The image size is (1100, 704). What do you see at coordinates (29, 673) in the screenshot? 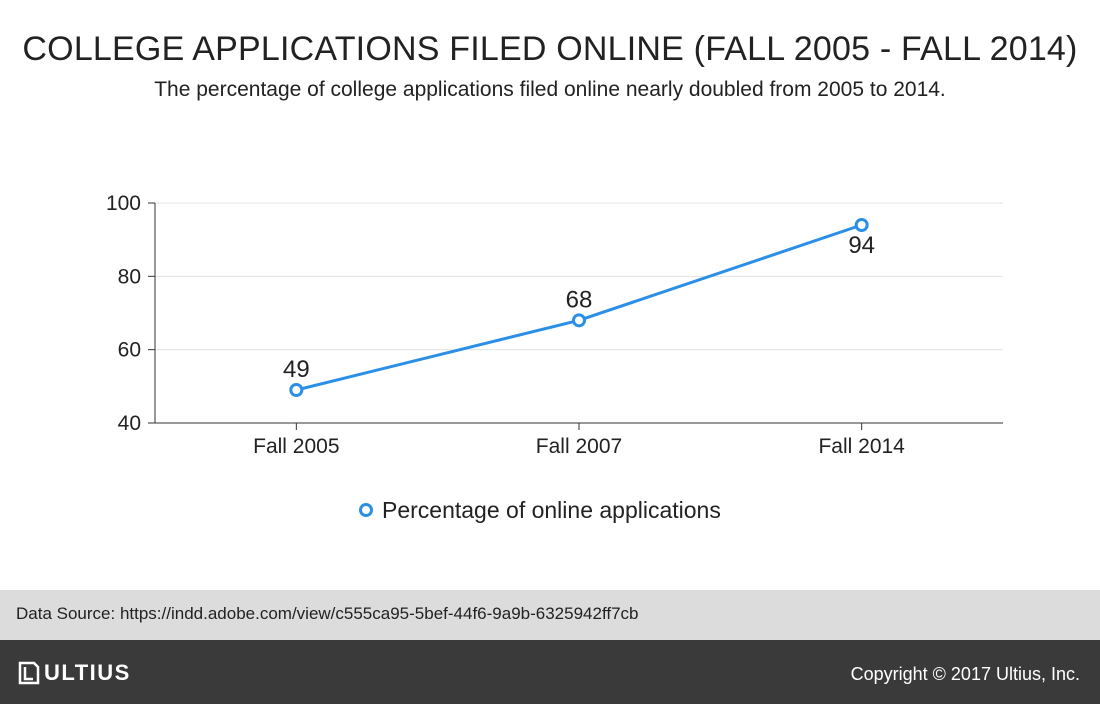
I see `ultius-logo-icon` at bounding box center [29, 673].